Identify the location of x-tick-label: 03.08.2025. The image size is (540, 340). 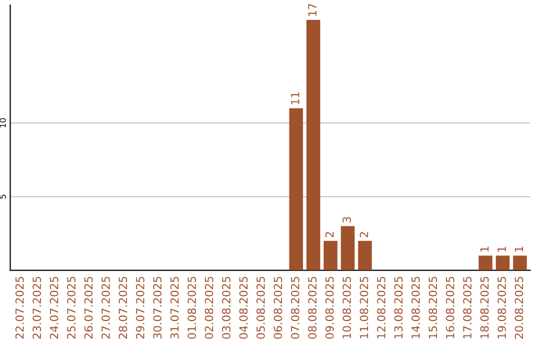
(226, 307).